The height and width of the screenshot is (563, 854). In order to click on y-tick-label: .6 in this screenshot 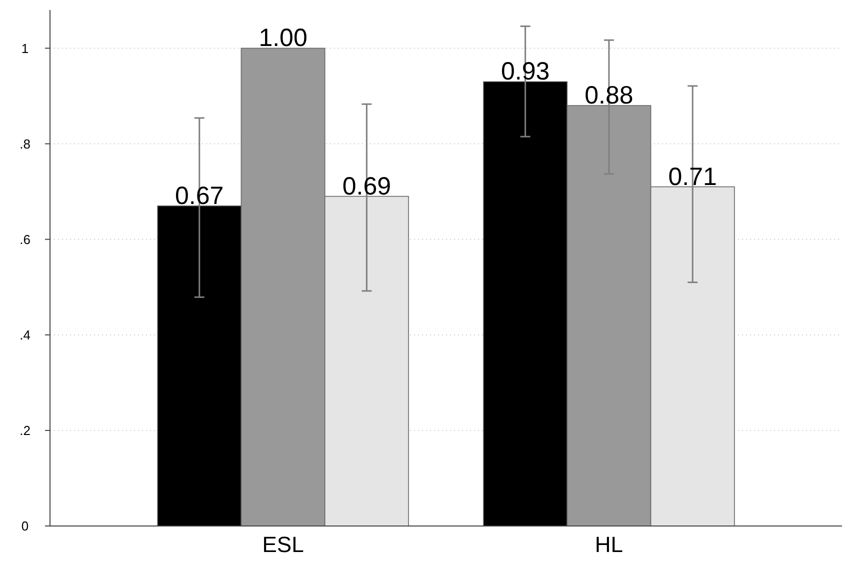, I will do `click(25, 239)`.